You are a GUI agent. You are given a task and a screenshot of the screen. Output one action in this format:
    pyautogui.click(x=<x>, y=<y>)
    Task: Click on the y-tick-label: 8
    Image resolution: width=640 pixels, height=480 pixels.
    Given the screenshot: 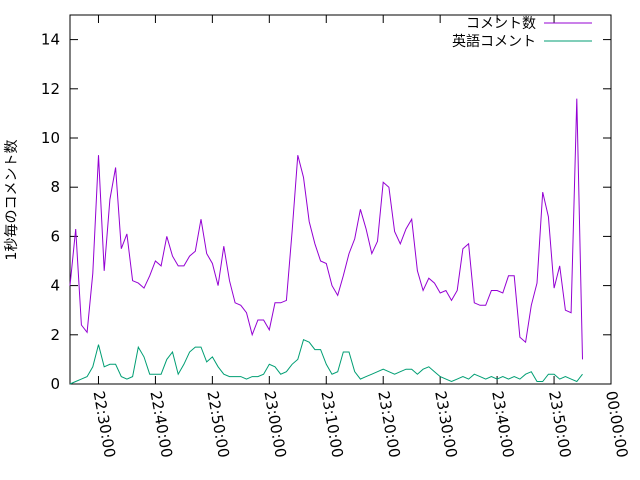 What is the action you would take?
    pyautogui.click(x=55, y=187)
    